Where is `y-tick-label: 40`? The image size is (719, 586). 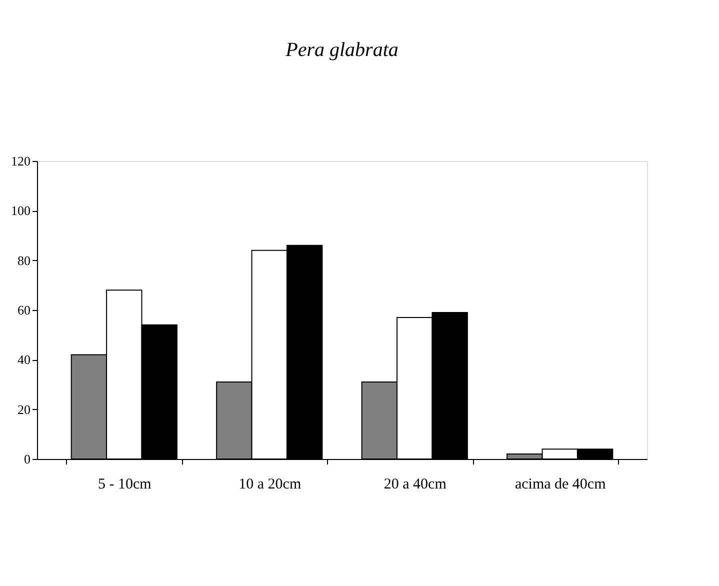
y-tick-label: 40 is located at coordinates (24, 360).